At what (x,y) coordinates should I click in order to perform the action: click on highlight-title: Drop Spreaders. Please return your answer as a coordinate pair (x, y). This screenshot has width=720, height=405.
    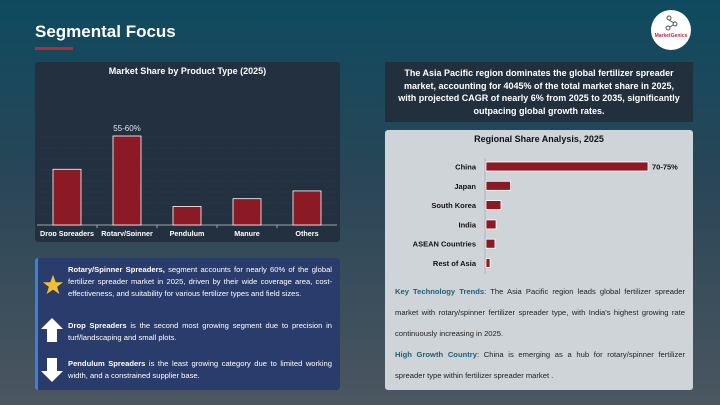
    Looking at the image, I should click on (97, 325).